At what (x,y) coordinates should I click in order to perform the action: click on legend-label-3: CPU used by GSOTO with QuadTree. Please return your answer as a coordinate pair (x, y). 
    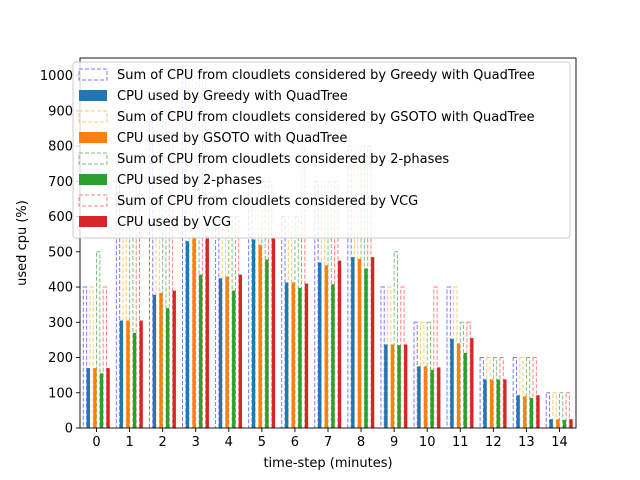
    Looking at the image, I should click on (232, 138).